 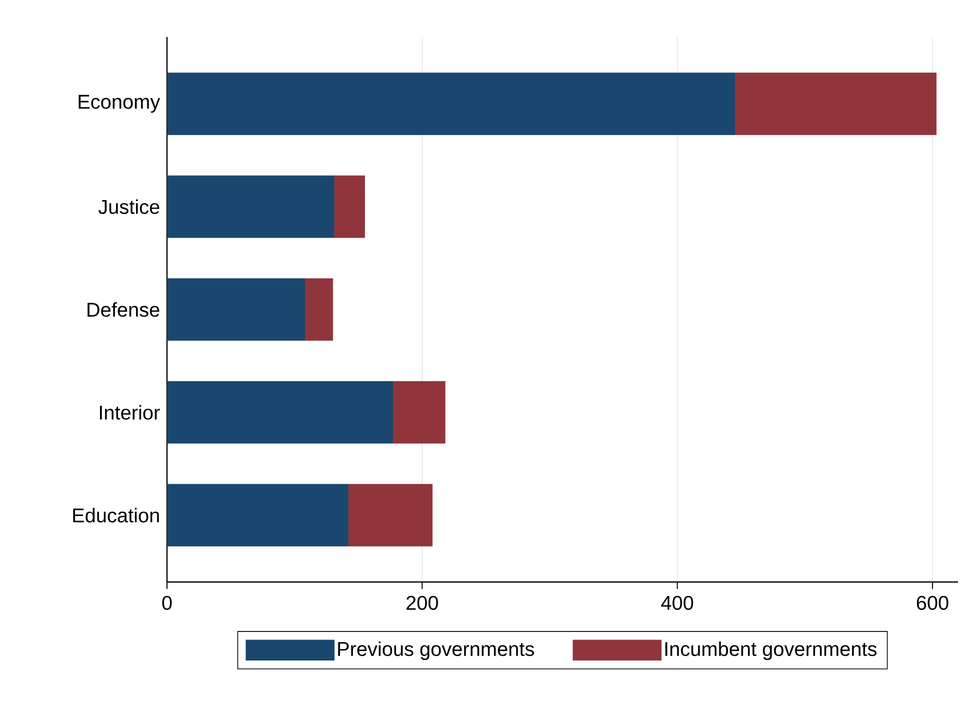 I want to click on y-tick-label: Defense, so click(x=124, y=309).